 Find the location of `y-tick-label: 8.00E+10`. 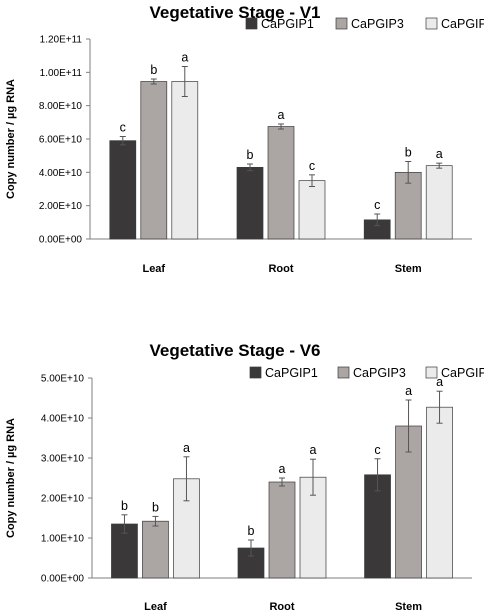

y-tick-label: 8.00E+10 is located at coordinates (61, 106).